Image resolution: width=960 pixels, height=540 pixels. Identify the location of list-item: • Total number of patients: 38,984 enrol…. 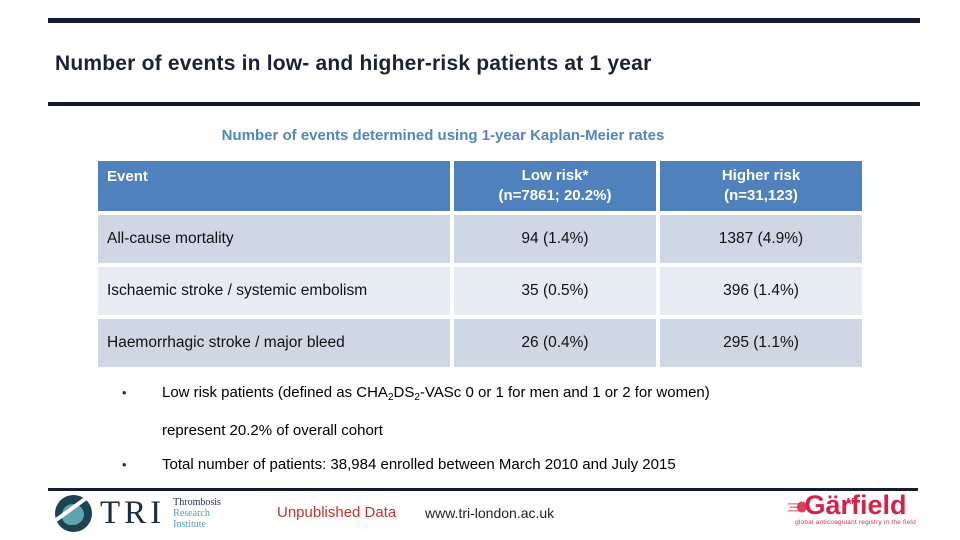
(487, 465).